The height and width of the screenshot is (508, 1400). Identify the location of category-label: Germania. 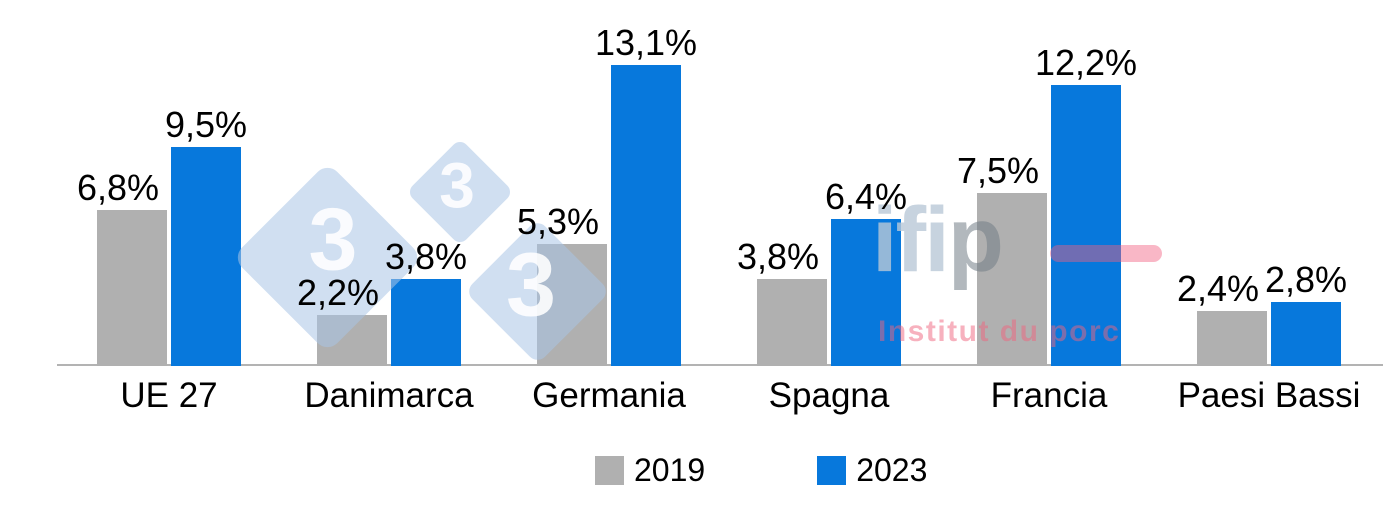
(609, 395).